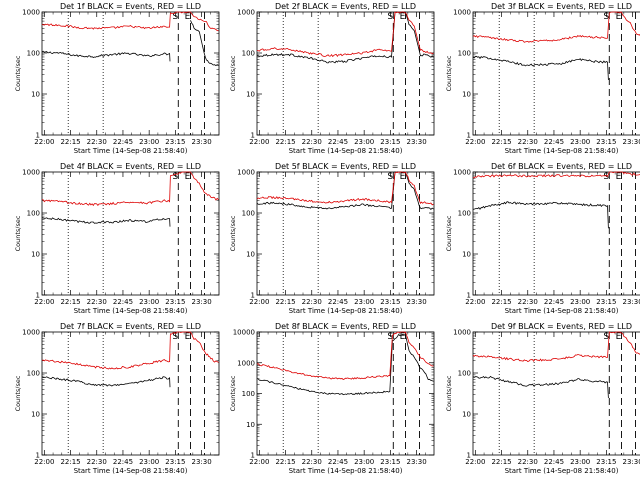 The height and width of the screenshot is (480, 640). I want to click on panel-title: Det 6f BLACK = Events, RED = LLD, so click(561, 166).